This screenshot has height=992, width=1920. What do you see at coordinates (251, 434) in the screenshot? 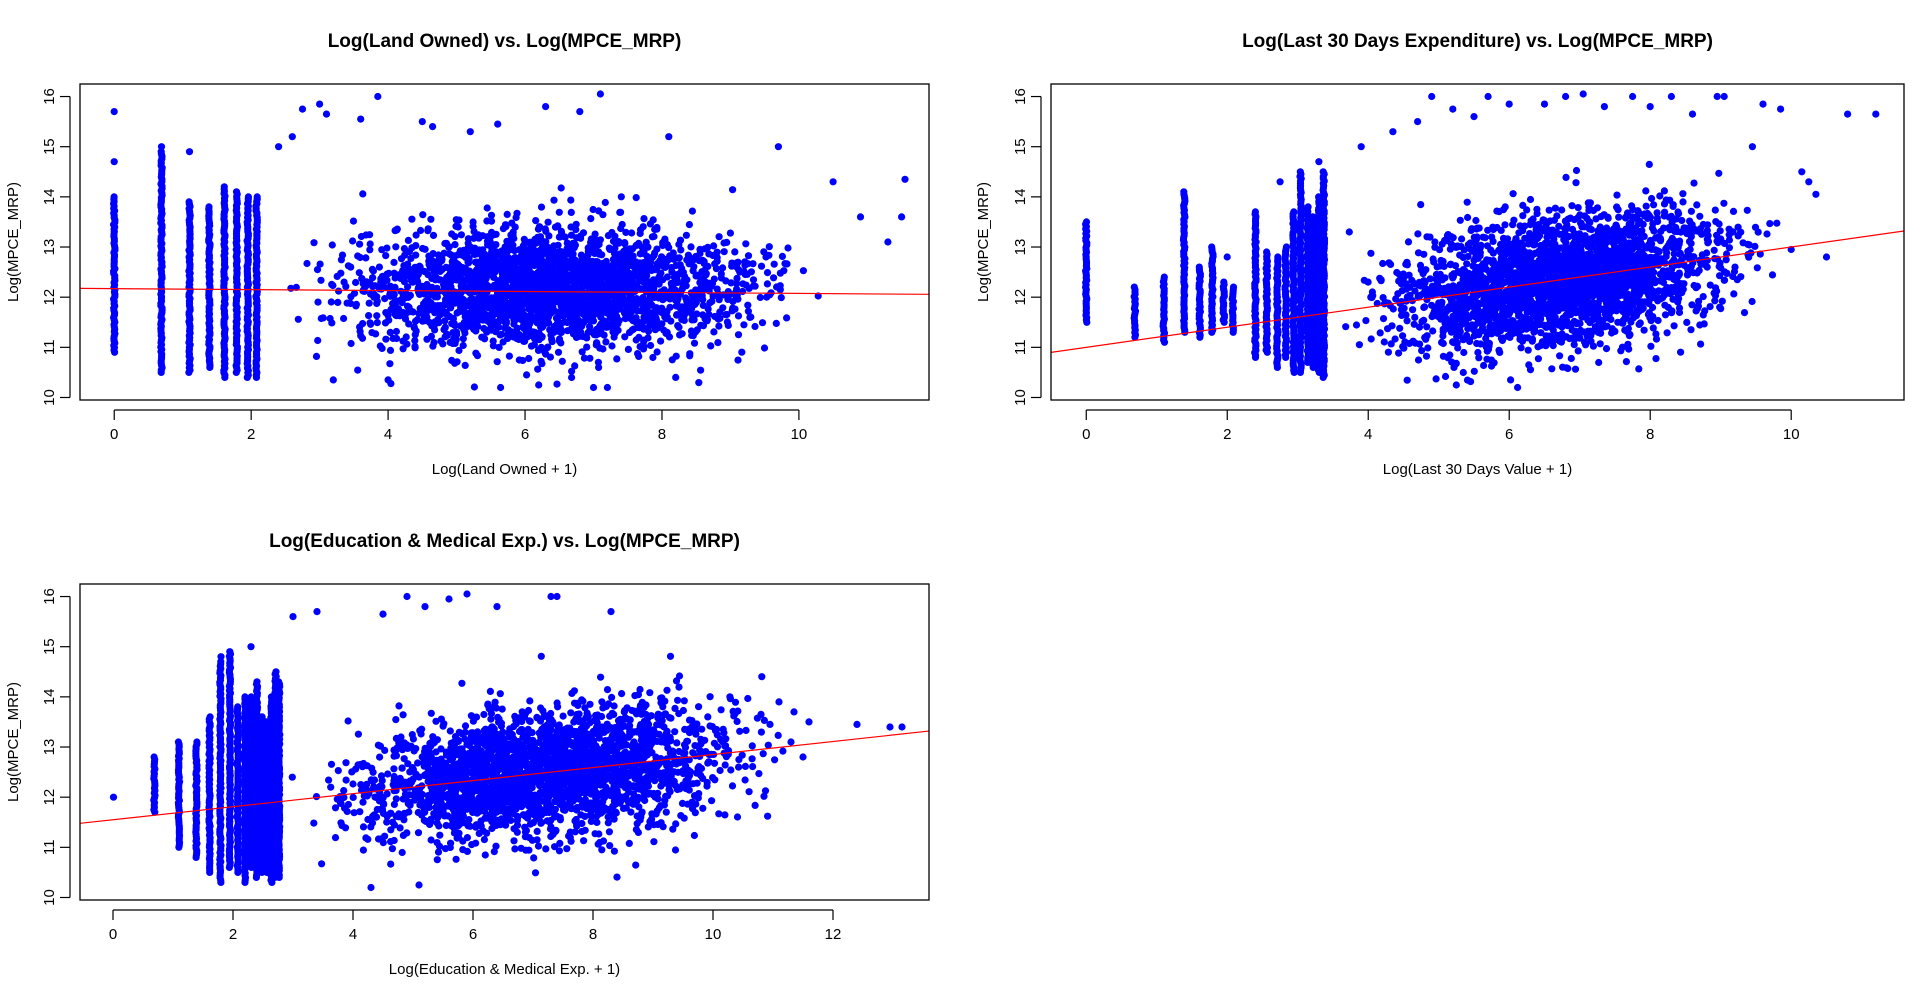
I see `x-tick-label: 2` at bounding box center [251, 434].